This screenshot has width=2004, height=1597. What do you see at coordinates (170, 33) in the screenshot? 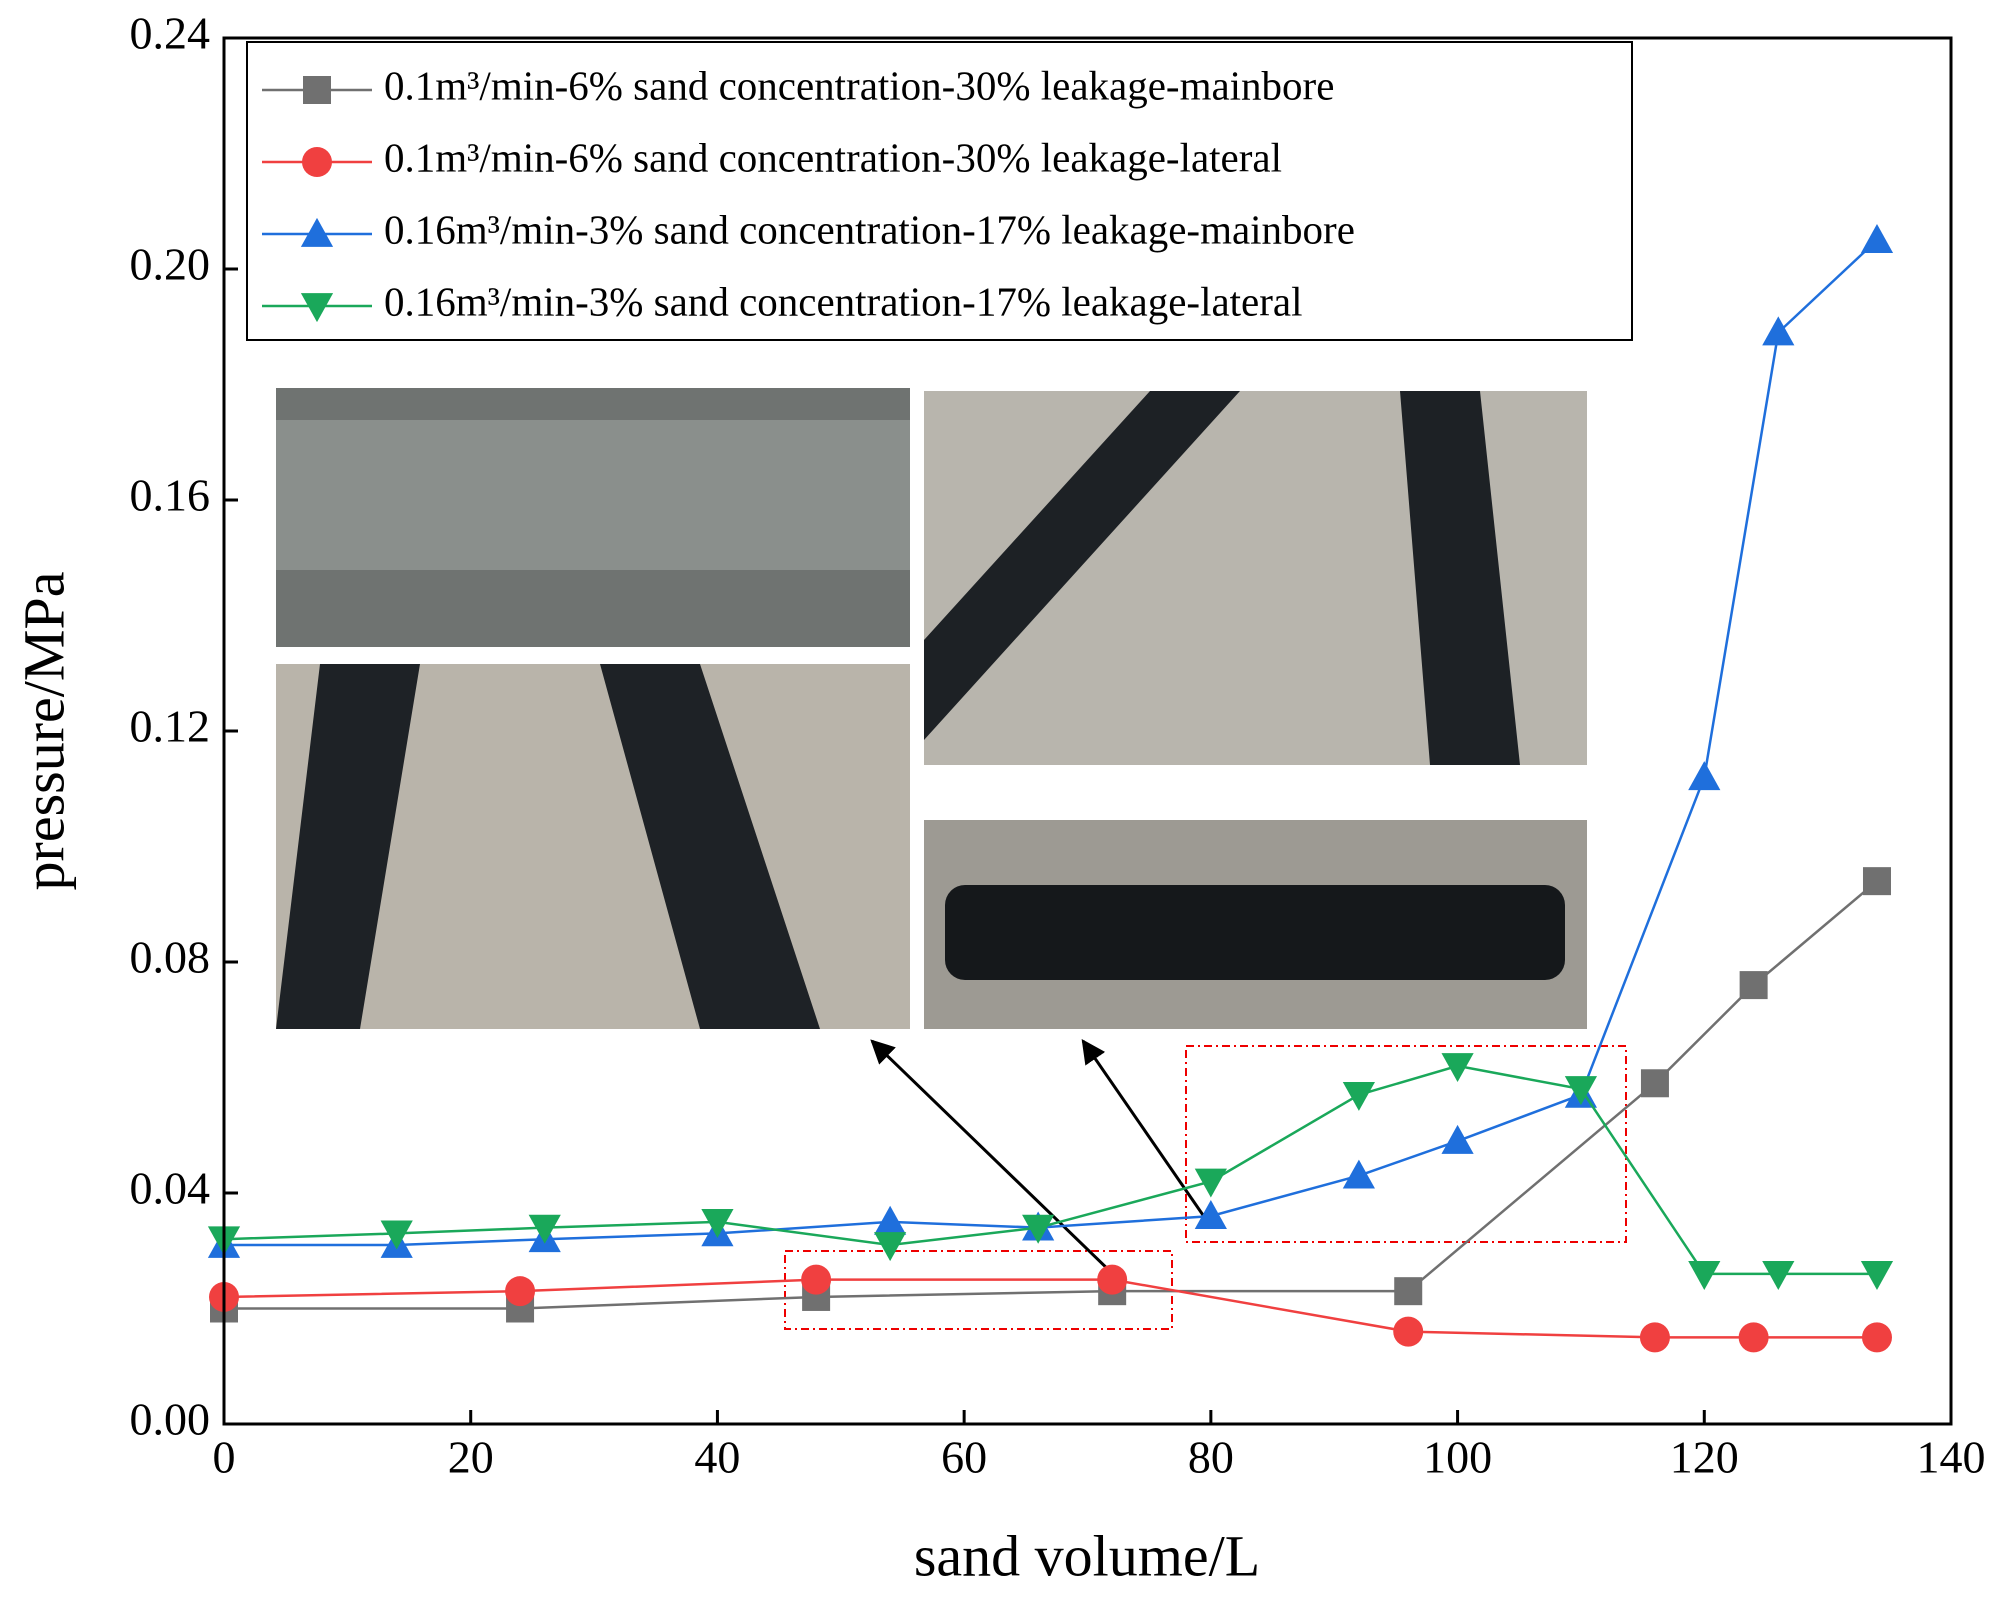
I see `y-tick-label: 0.24` at bounding box center [170, 33].